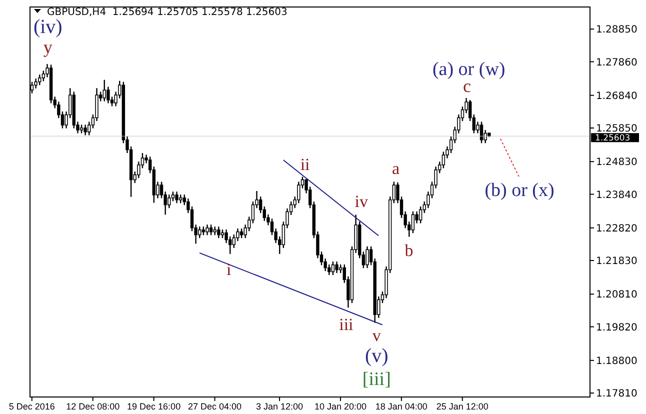  Describe the element at coordinates (280, 406) in the screenshot. I see `x-tick-label: 3 Jan 12:00` at that location.